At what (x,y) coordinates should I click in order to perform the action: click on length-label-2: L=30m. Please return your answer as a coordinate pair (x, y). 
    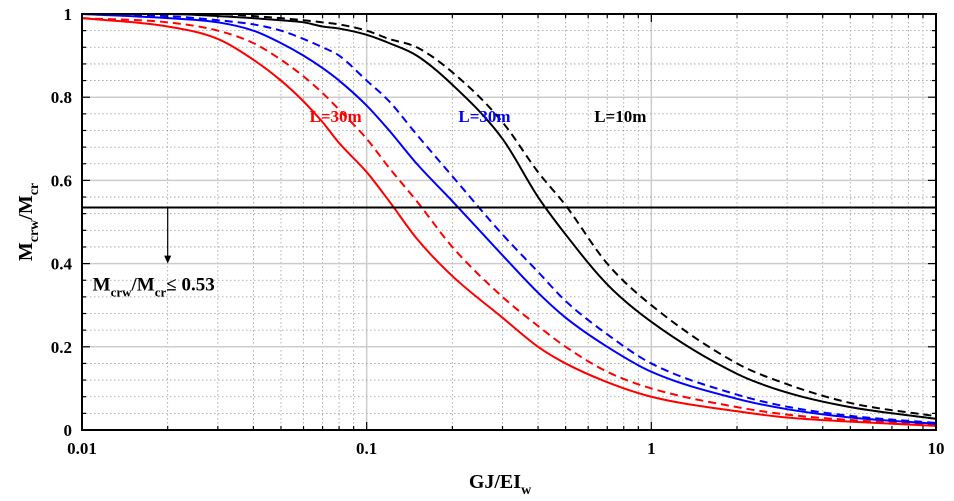
    Looking at the image, I should click on (484, 116).